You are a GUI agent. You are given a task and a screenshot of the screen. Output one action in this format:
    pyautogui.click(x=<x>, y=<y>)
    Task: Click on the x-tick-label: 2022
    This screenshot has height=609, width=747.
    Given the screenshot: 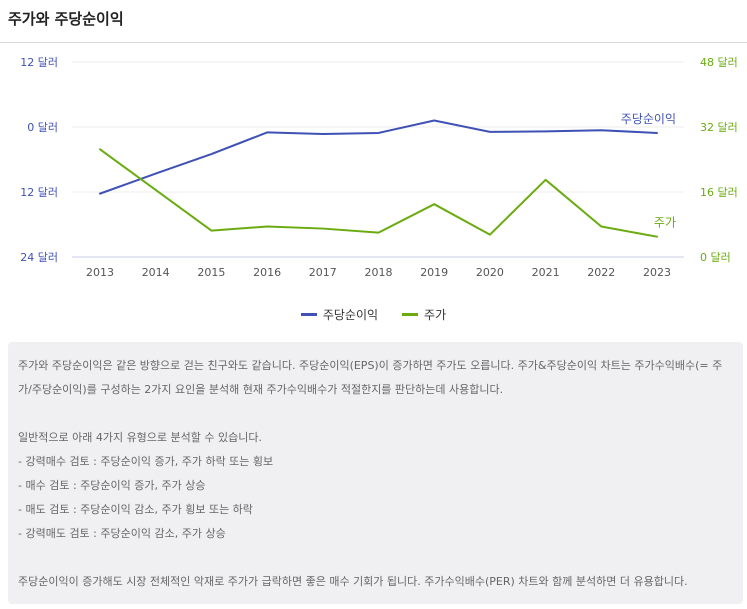 What is the action you would take?
    pyautogui.click(x=601, y=272)
    